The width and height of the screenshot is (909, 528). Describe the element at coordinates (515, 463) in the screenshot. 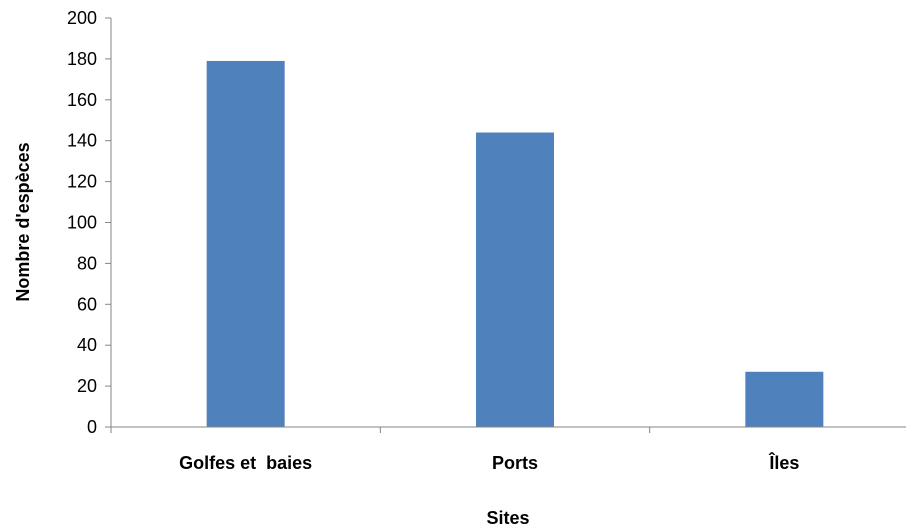

I see `x-category-label: Ports` at that location.